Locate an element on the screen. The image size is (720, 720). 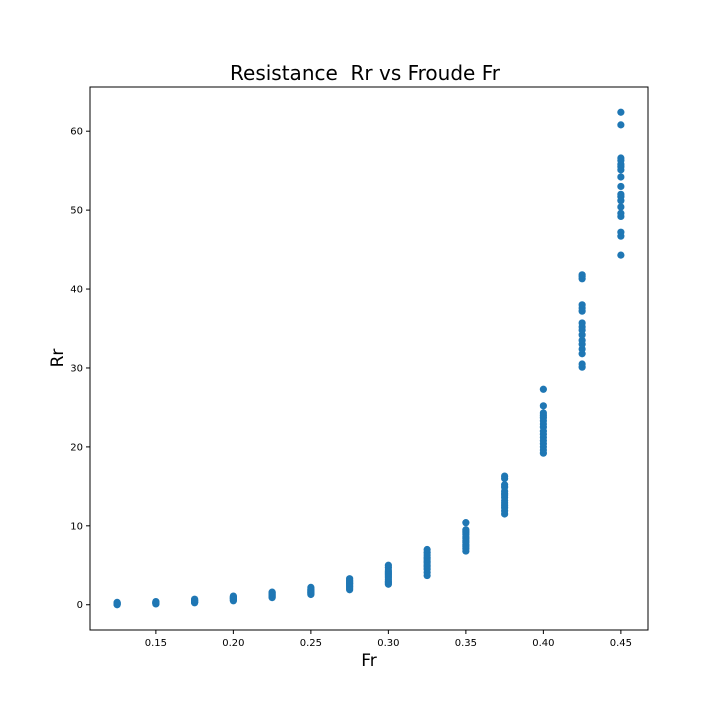
y-tick-label: 20 is located at coordinates (76, 447).